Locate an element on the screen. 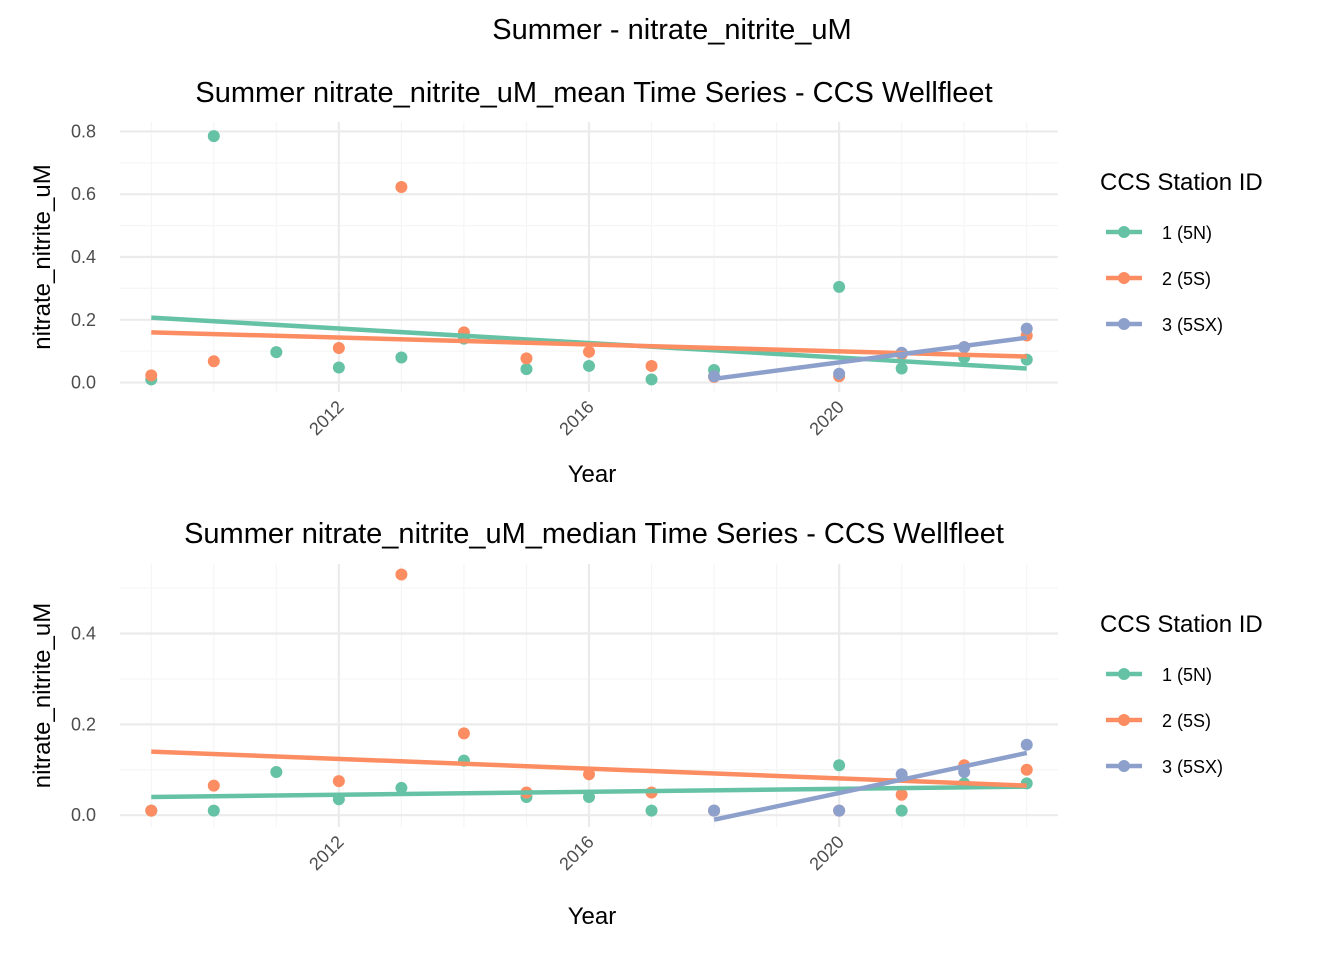  y-tick-label: 0.6 is located at coordinates (83, 194).